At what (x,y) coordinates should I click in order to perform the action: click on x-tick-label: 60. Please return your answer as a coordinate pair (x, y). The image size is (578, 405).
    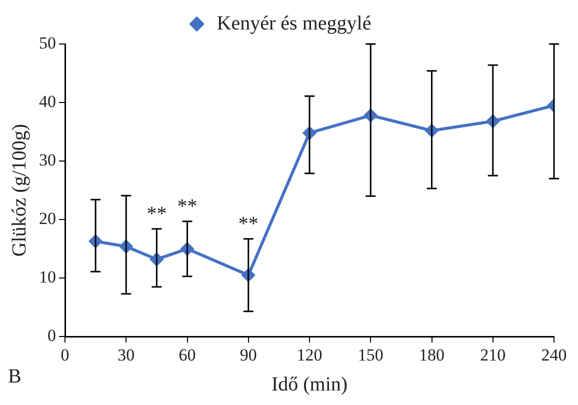
    Looking at the image, I should click on (187, 354).